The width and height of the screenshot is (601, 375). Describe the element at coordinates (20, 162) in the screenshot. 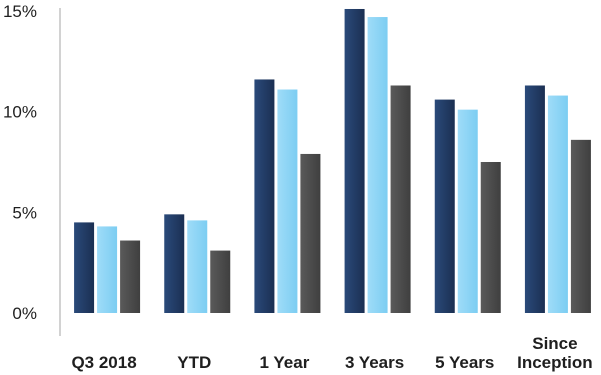

I see `y-tick-labels: 0% 5% 10% 15%` at that location.